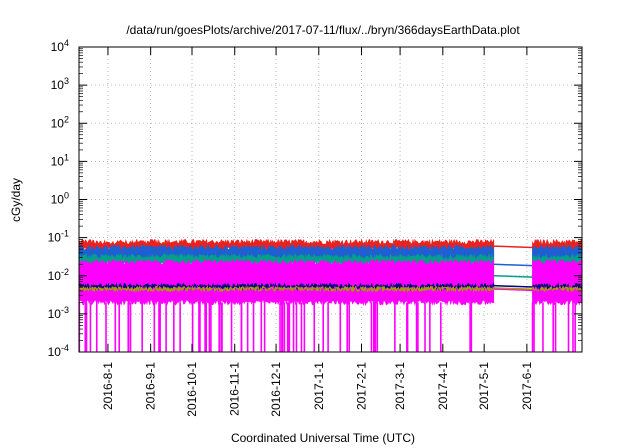  Describe the element at coordinates (276, 389) in the screenshot. I see `x-tick-label: 2016-12-1` at that location.